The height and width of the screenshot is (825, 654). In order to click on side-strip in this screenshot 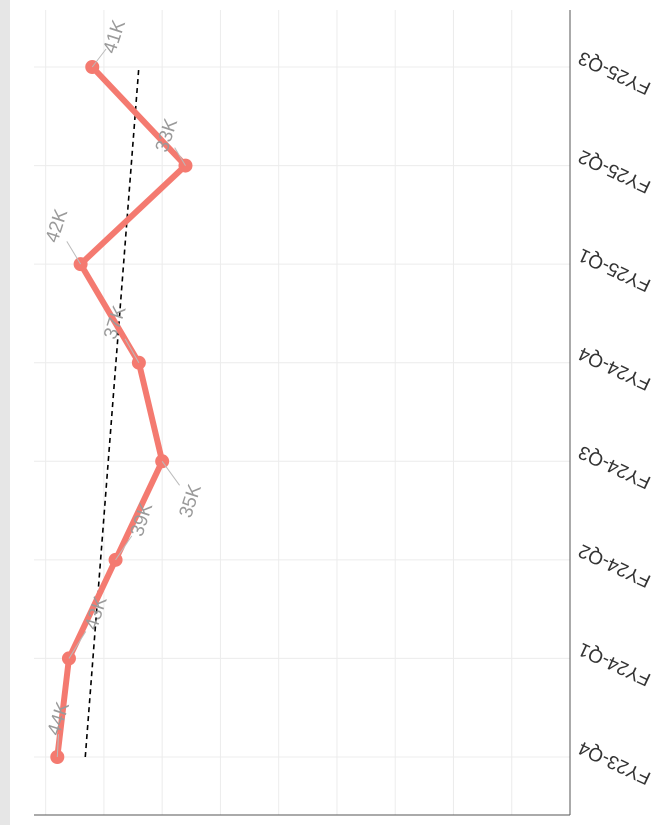, I will do `click(5, 412)`.